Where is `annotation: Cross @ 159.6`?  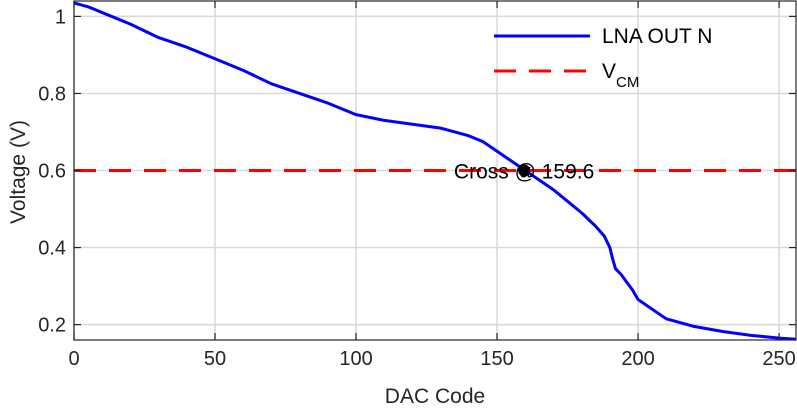 annotation: Cross @ 159.6 is located at coordinates (524, 172).